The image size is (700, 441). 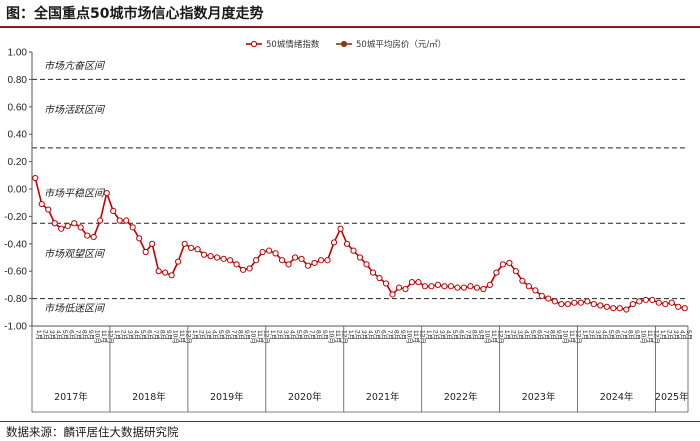 What do you see at coordinates (18, 53) in the screenshot?
I see `y-tick-label: 1.00` at bounding box center [18, 53].